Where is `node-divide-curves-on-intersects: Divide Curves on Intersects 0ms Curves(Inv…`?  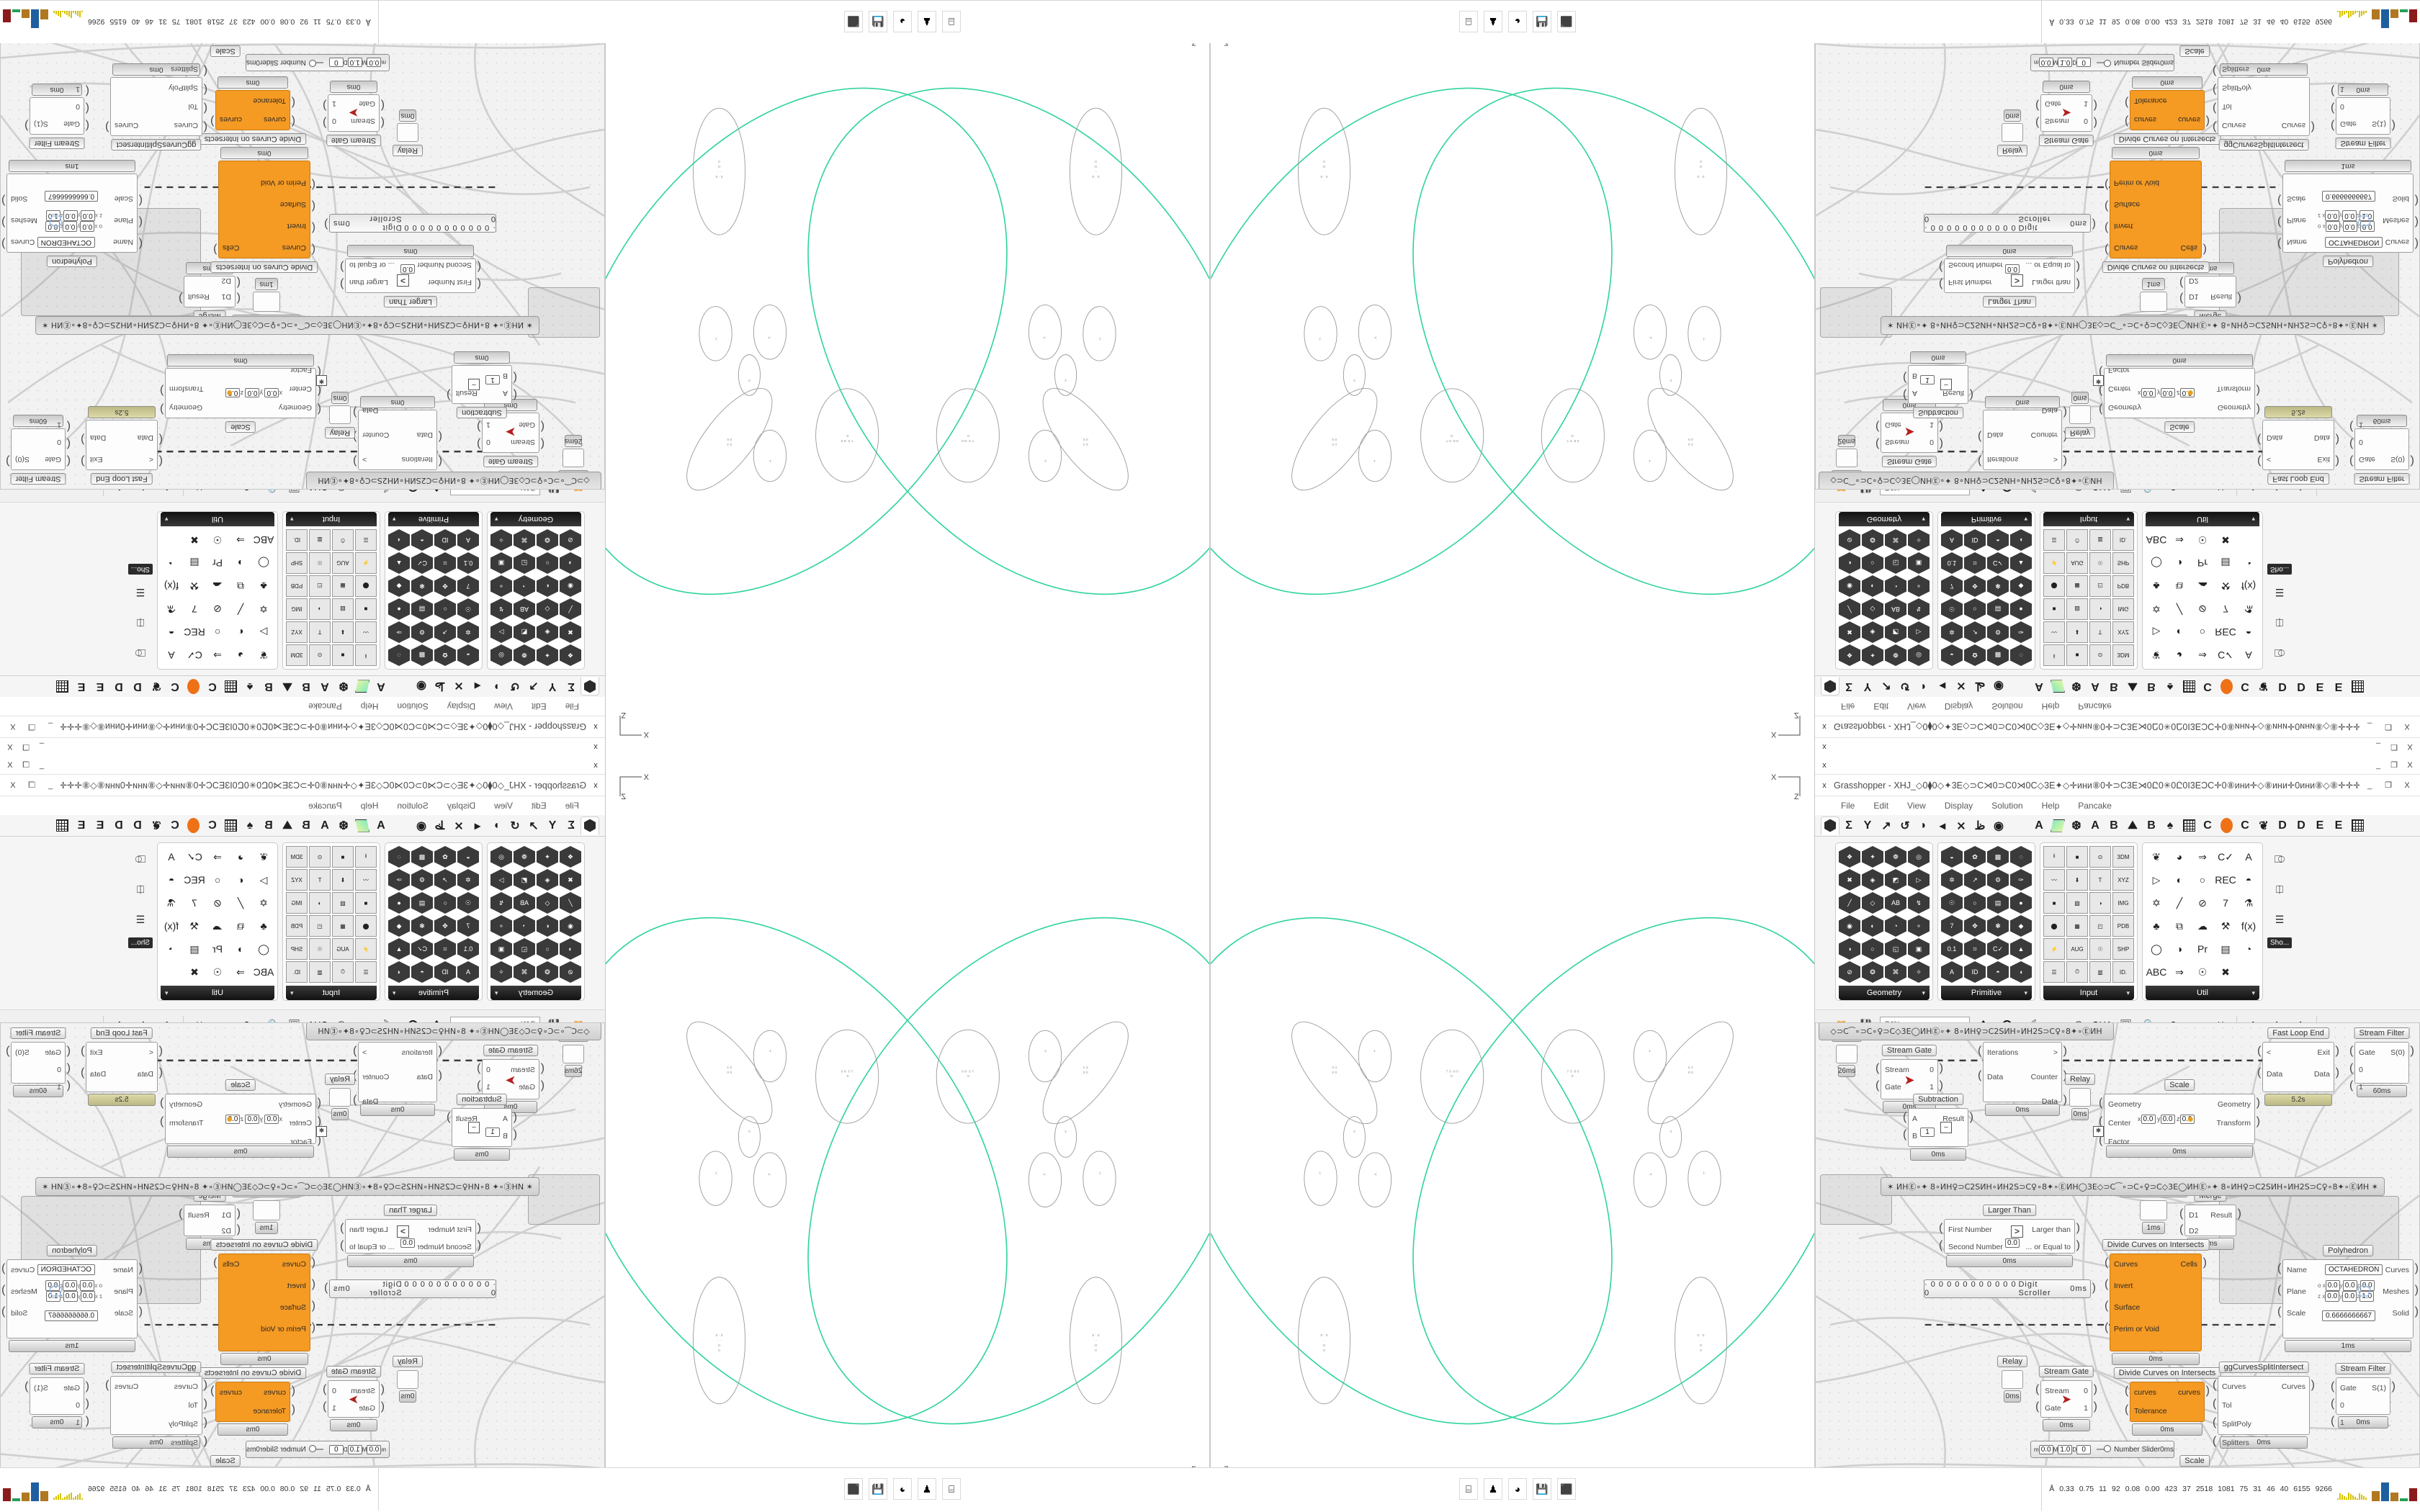 node-divide-curves-on-intersects: Divide Curves on Intersects 0ms Curves(Inv… is located at coordinates (2156, 1302).